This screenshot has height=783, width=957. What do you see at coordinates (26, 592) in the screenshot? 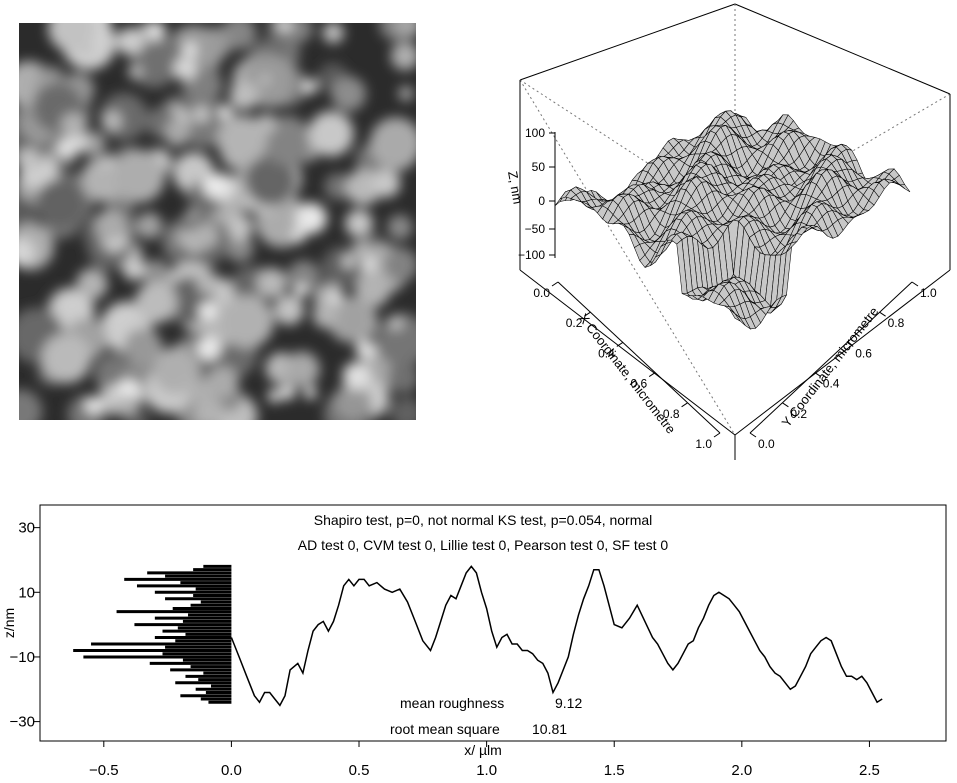
I see `y-tick-label: 10` at bounding box center [26, 592].